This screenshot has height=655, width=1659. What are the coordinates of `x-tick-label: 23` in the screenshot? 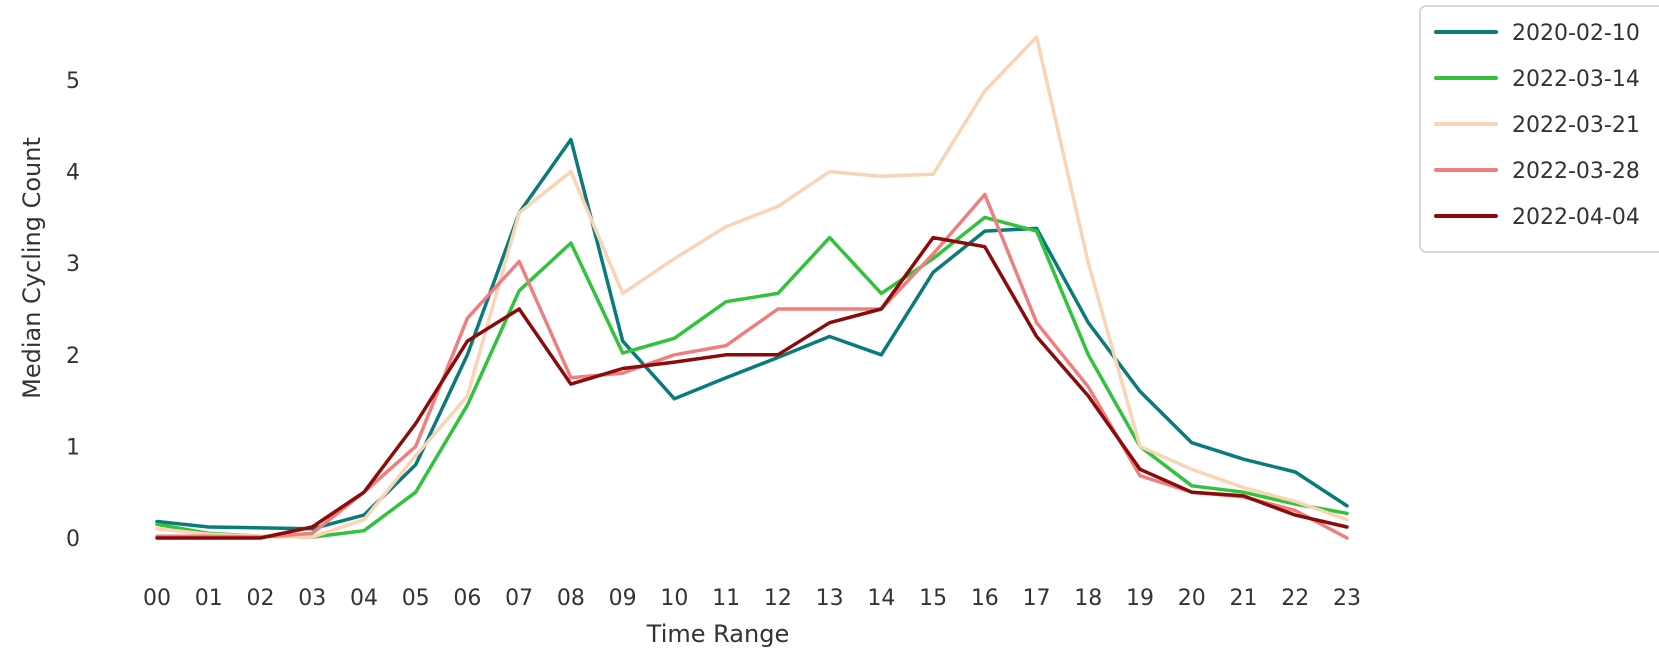 It's located at (1347, 598).